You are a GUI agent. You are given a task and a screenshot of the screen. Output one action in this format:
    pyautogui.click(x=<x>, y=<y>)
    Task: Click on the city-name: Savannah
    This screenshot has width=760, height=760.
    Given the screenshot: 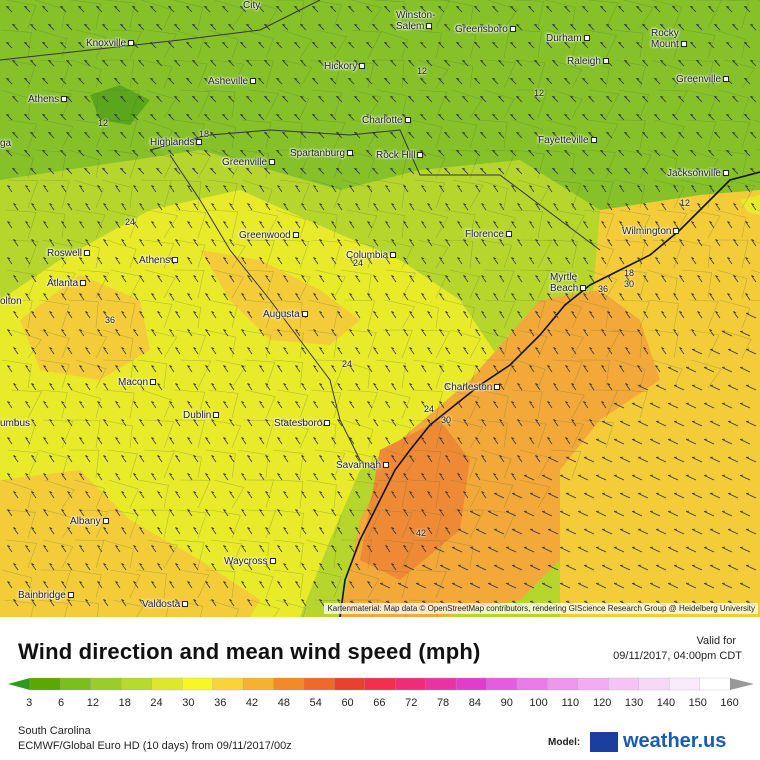 What is the action you would take?
    pyautogui.click(x=359, y=465)
    